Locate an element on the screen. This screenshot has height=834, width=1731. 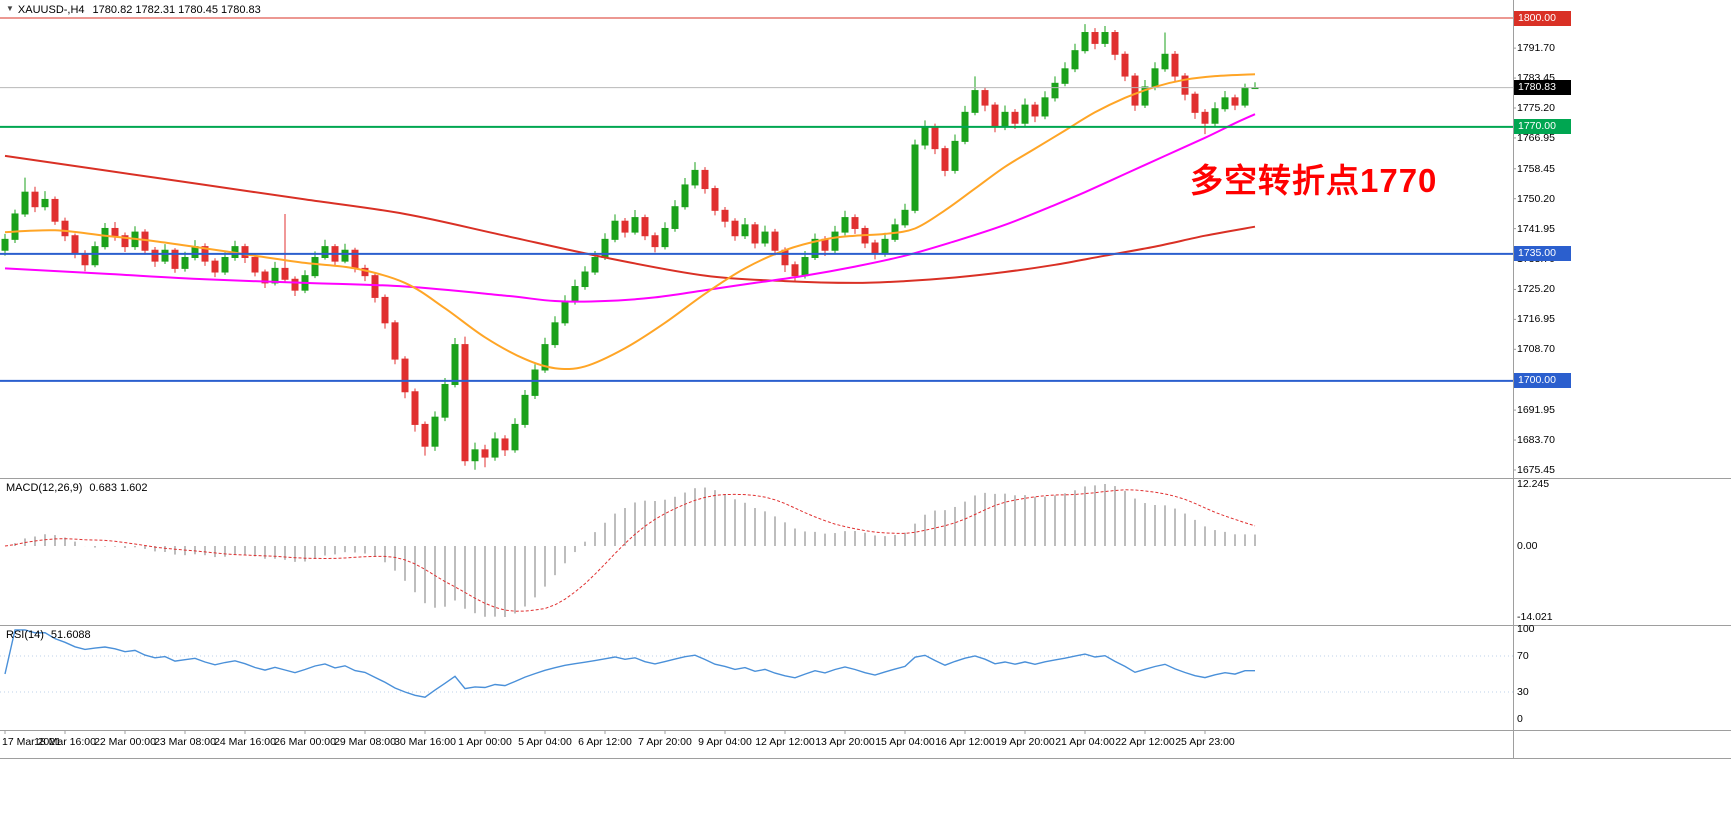
time-axis-label: 21 Apr 04:00 is located at coordinates (1085, 742).